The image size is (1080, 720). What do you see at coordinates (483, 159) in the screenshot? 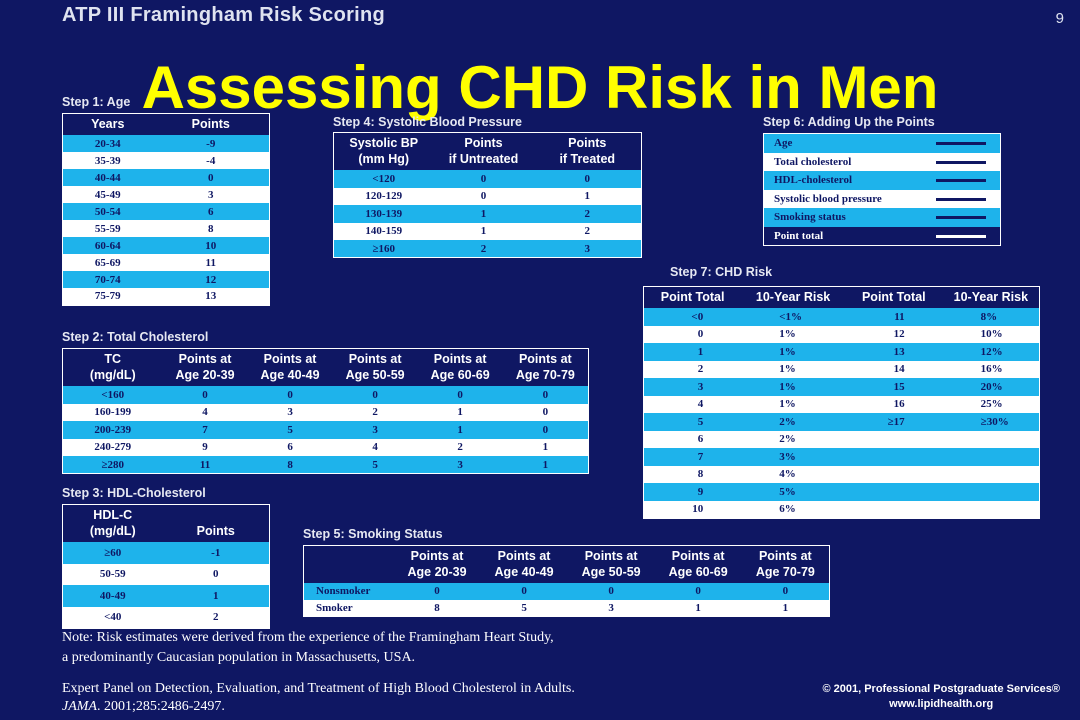
I see `step4-header-1-line-1: if Untreated` at bounding box center [483, 159].